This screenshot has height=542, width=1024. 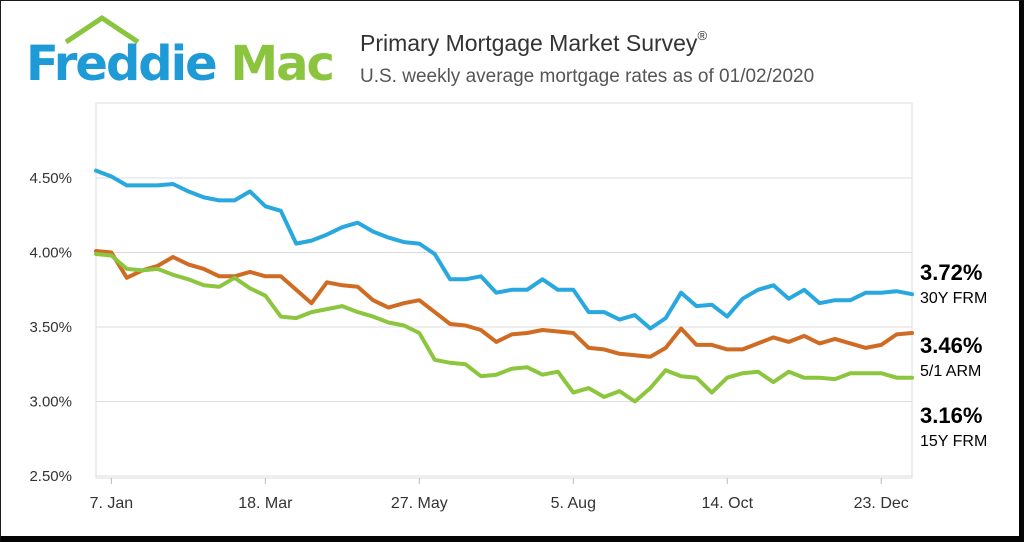 I want to click on y-tick-label: 2.50%, so click(x=50, y=476).